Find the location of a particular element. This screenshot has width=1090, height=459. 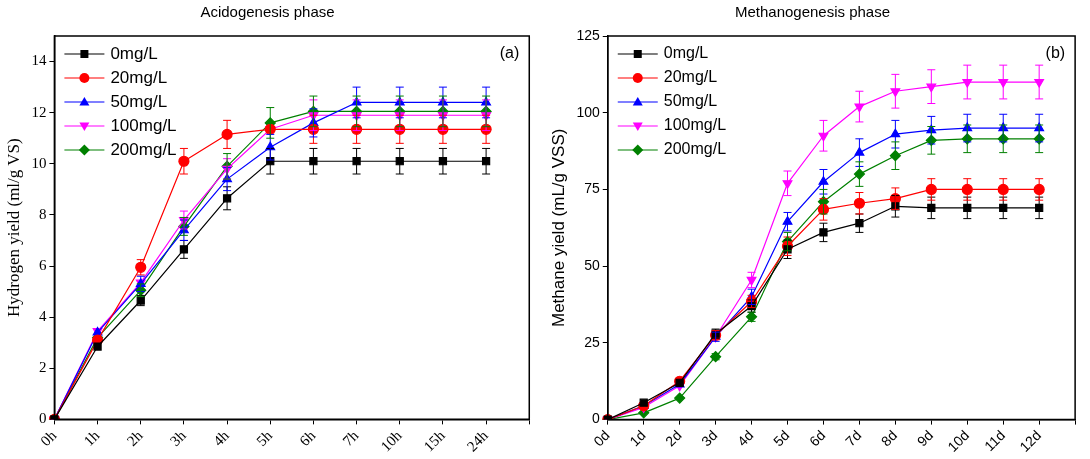

x-tick-label: 0h is located at coordinates (48, 438).